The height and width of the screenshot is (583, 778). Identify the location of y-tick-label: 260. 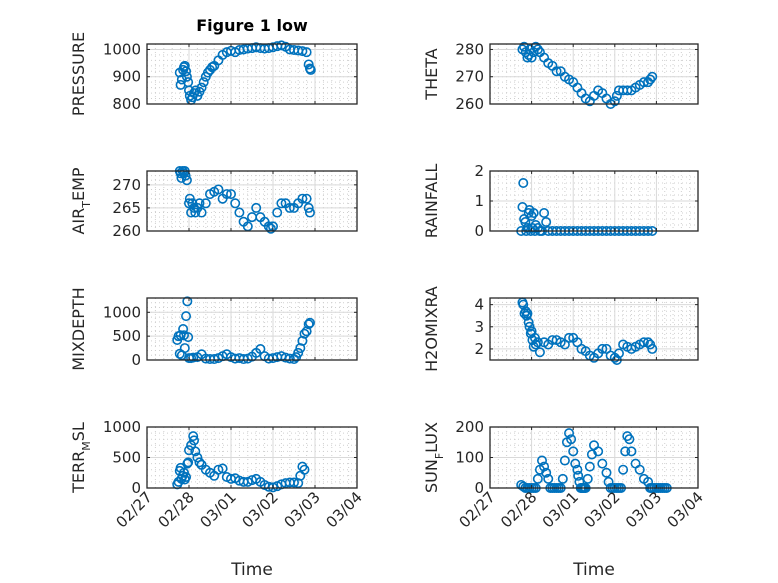
(469, 104).